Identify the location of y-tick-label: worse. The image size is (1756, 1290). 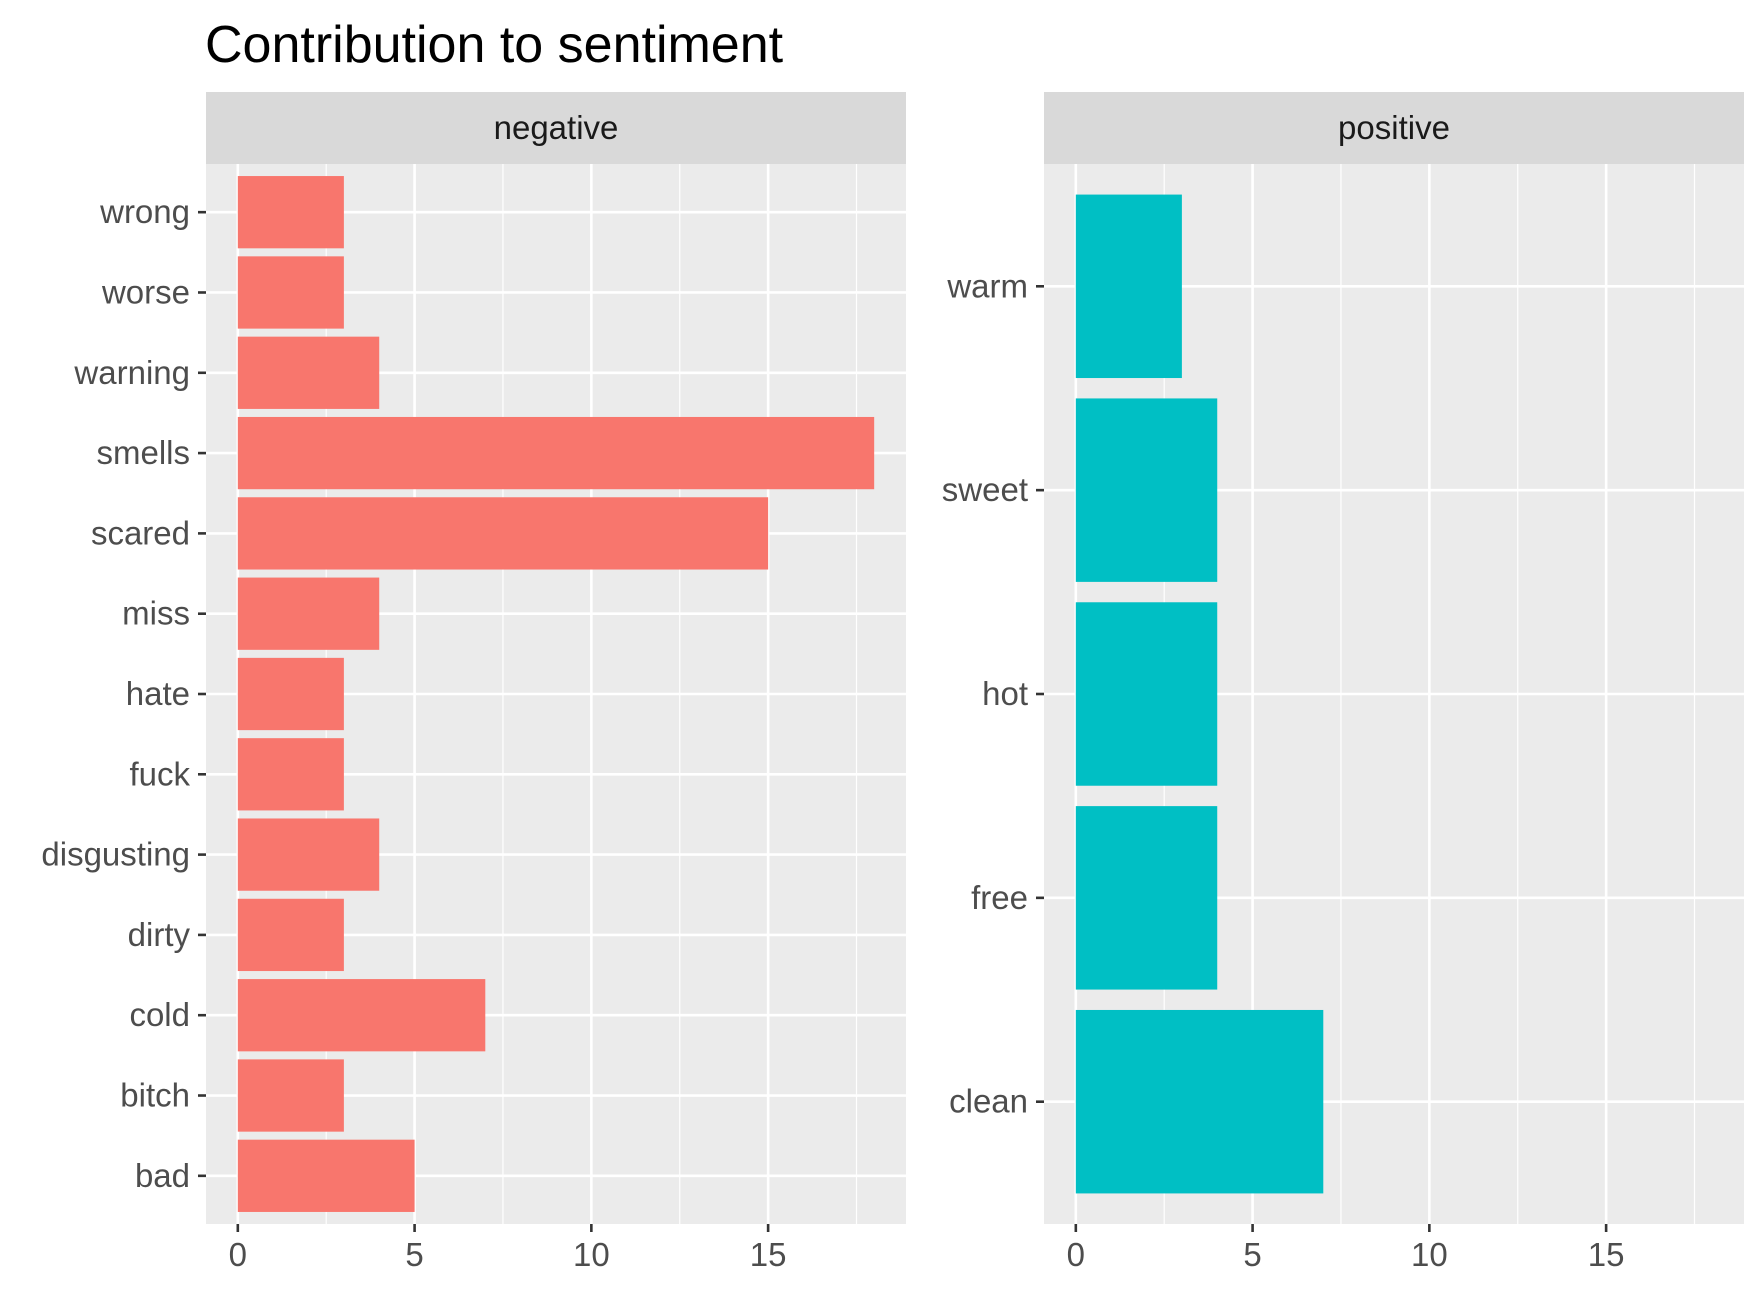
(145, 291).